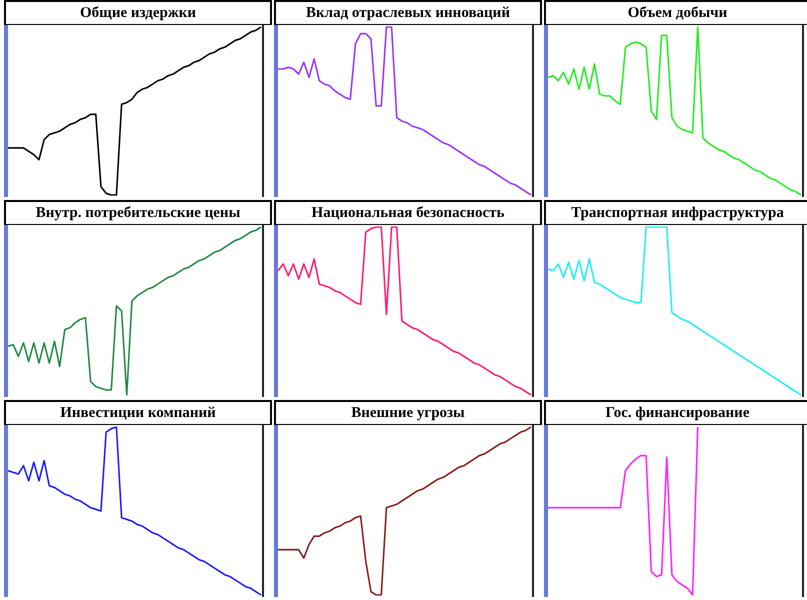 The height and width of the screenshot is (600, 807). What do you see at coordinates (675, 12) in the screenshot?
I see `chart-title: Объем добычи` at bounding box center [675, 12].